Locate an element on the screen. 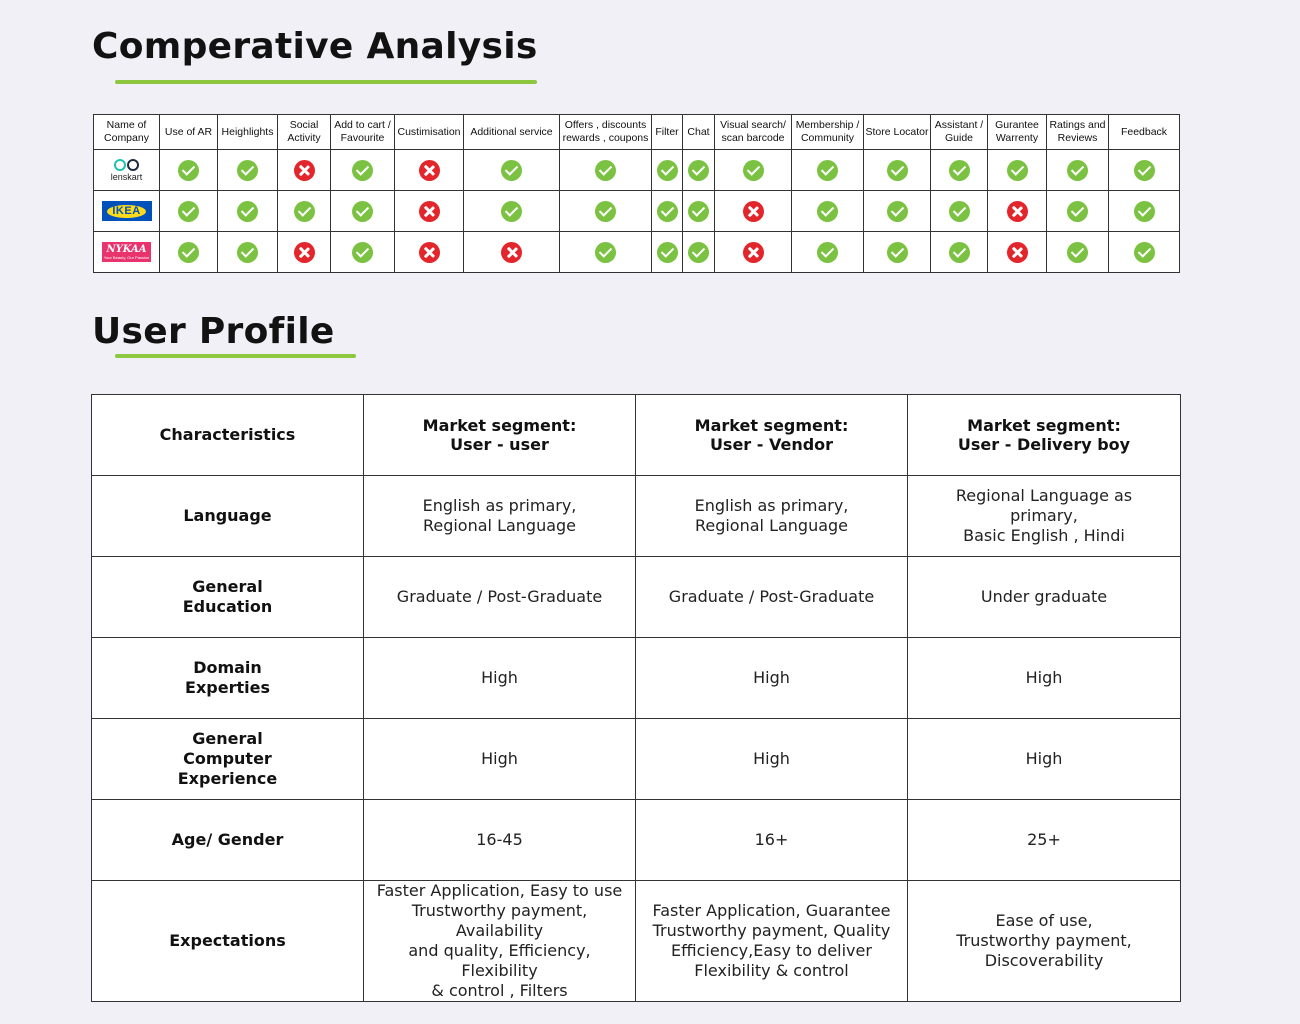 This screenshot has height=1024, width=1300. ikea-logo: IKEA is located at coordinates (126, 211).